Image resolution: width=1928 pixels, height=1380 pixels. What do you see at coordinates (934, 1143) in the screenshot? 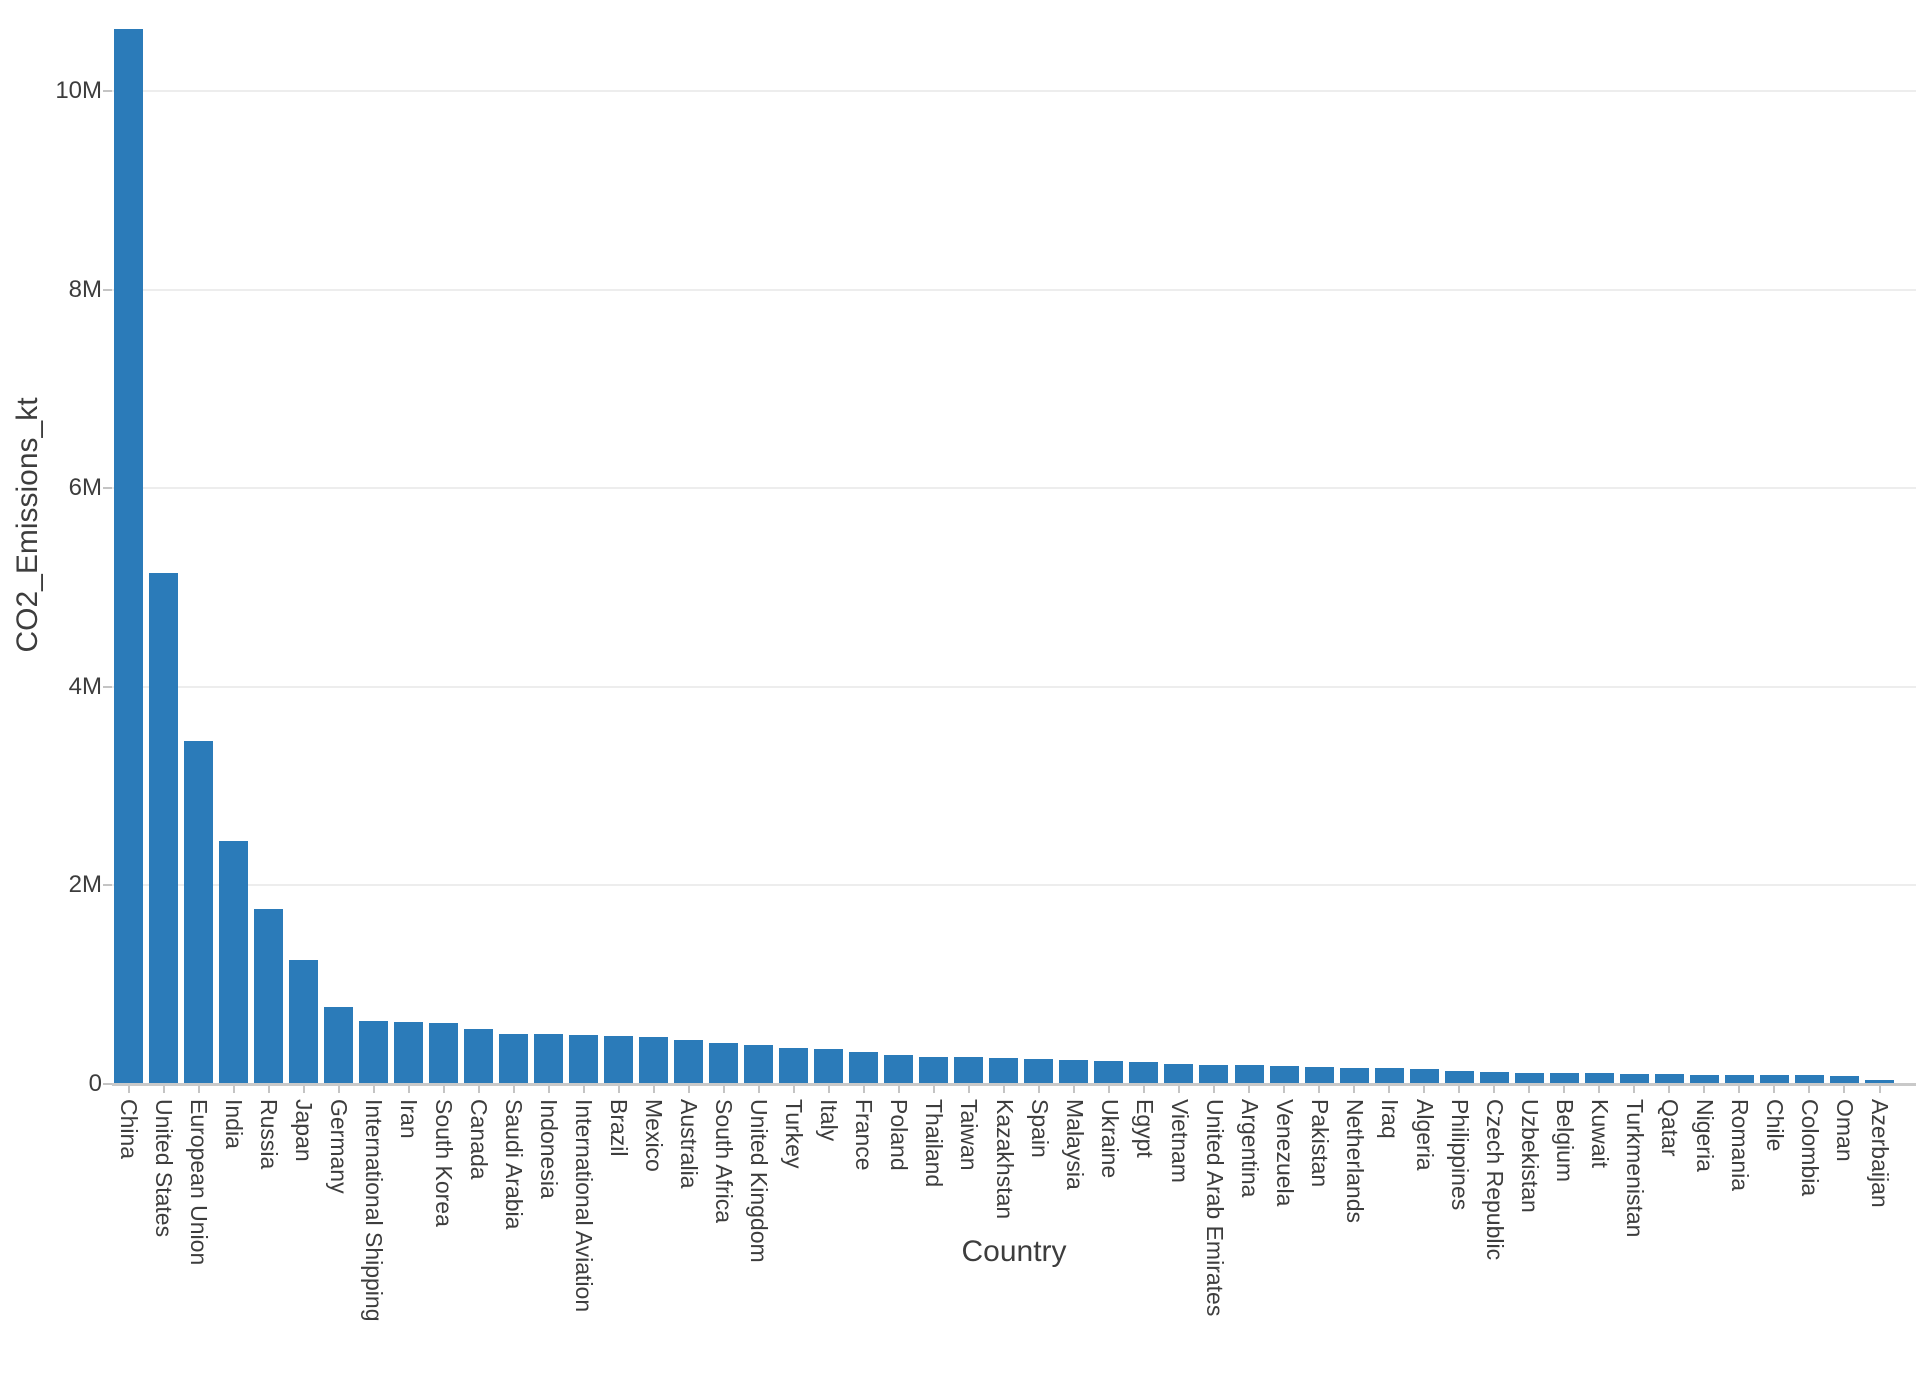
I see `x-tick-label: Thailand` at bounding box center [934, 1143].